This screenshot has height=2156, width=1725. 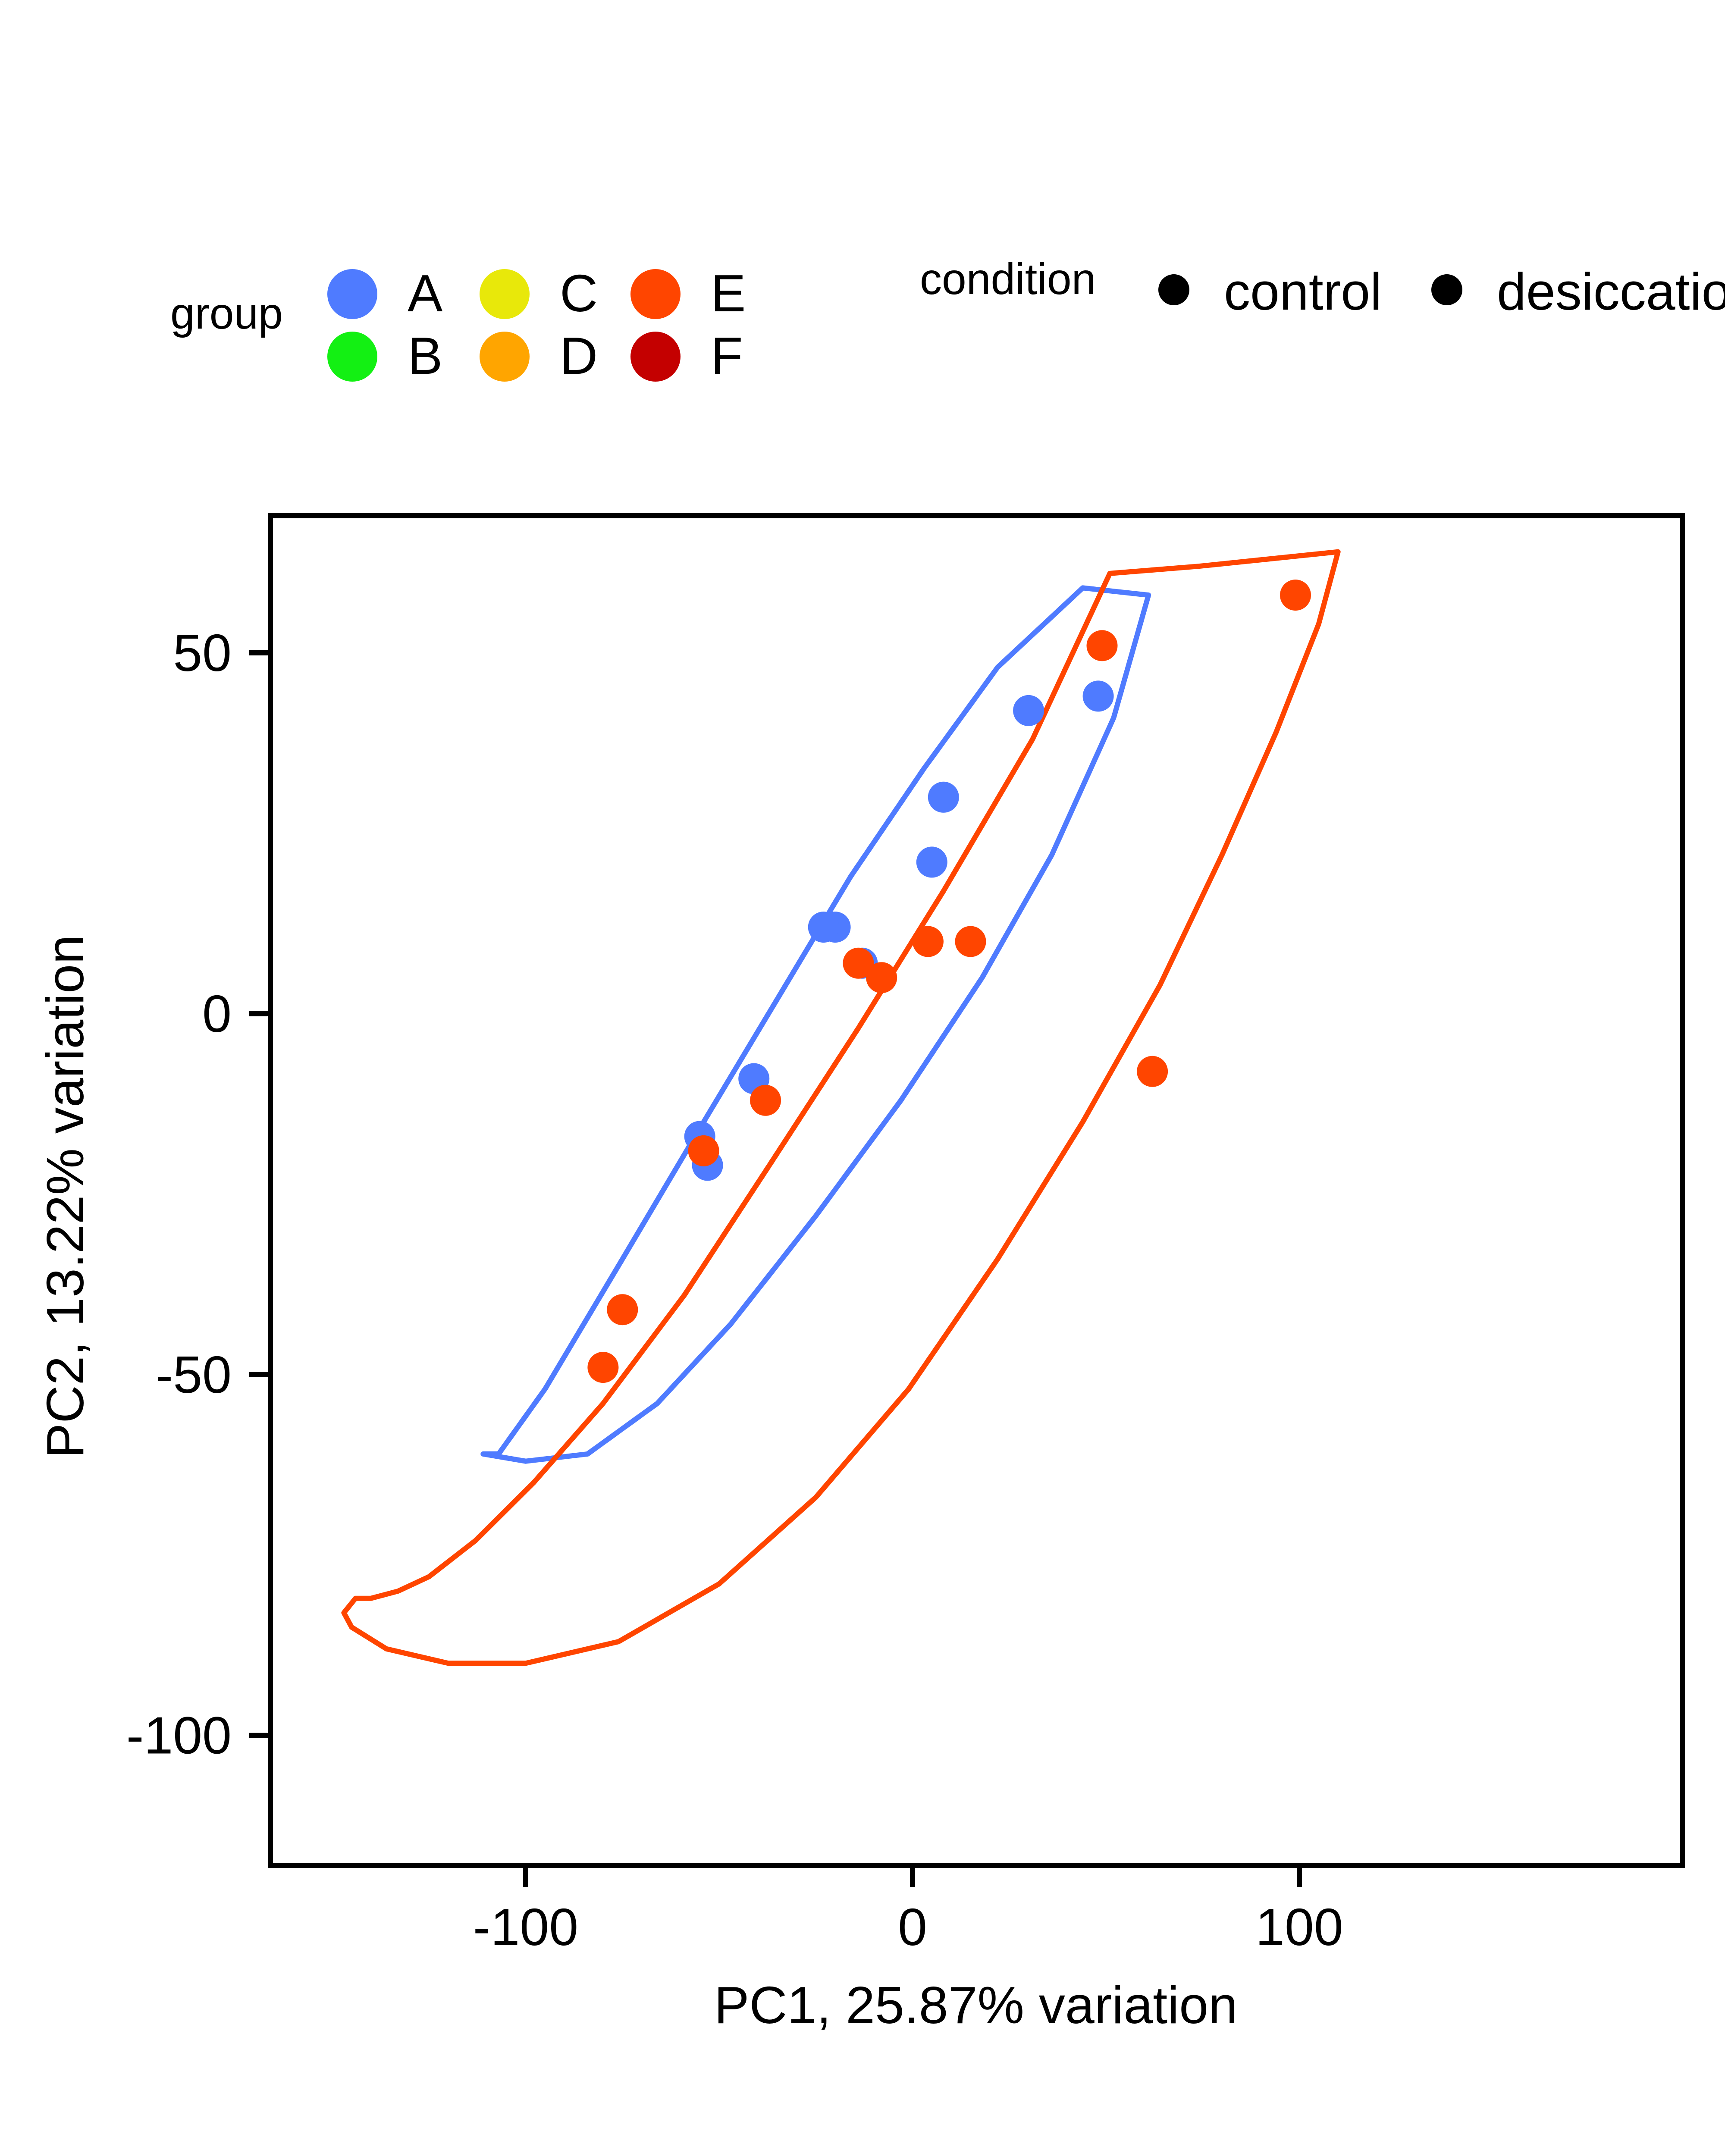 What do you see at coordinates (217, 1013) in the screenshot?
I see `y-tick-label-2: 0` at bounding box center [217, 1013].